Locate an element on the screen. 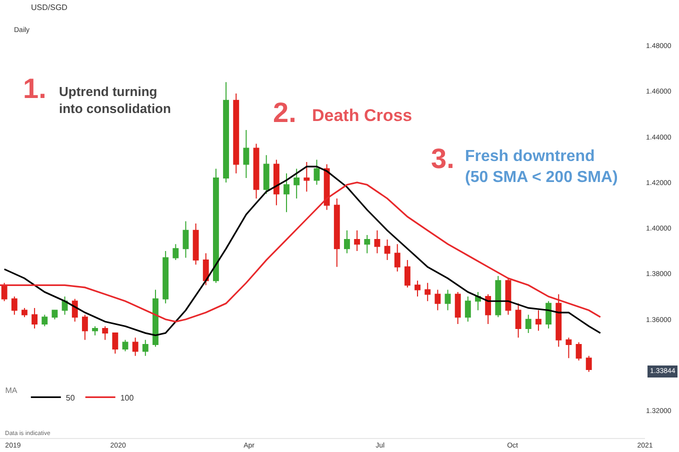  chart-title: USD/SGD is located at coordinates (49, 7).